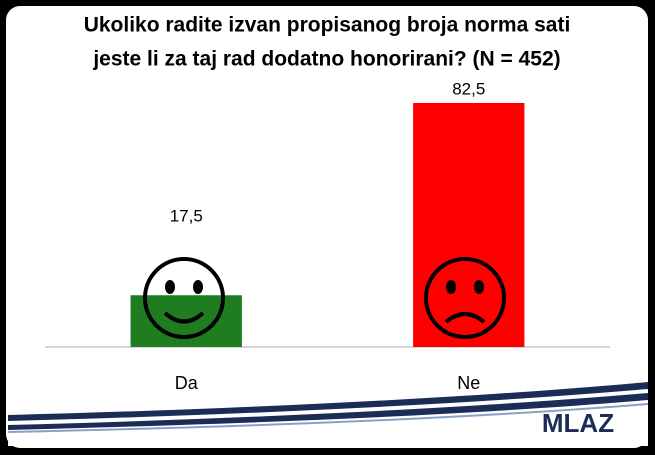  Describe the element at coordinates (187, 383) in the screenshot. I see `x-tick-label: Da` at that location.